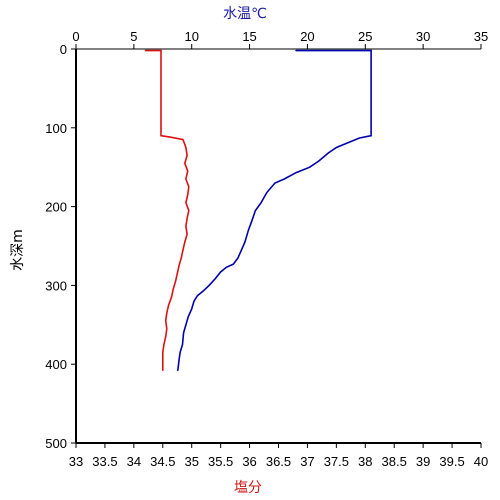  Describe the element at coordinates (336, 461) in the screenshot. I see `bottom-tick-label: 37.5` at that location.